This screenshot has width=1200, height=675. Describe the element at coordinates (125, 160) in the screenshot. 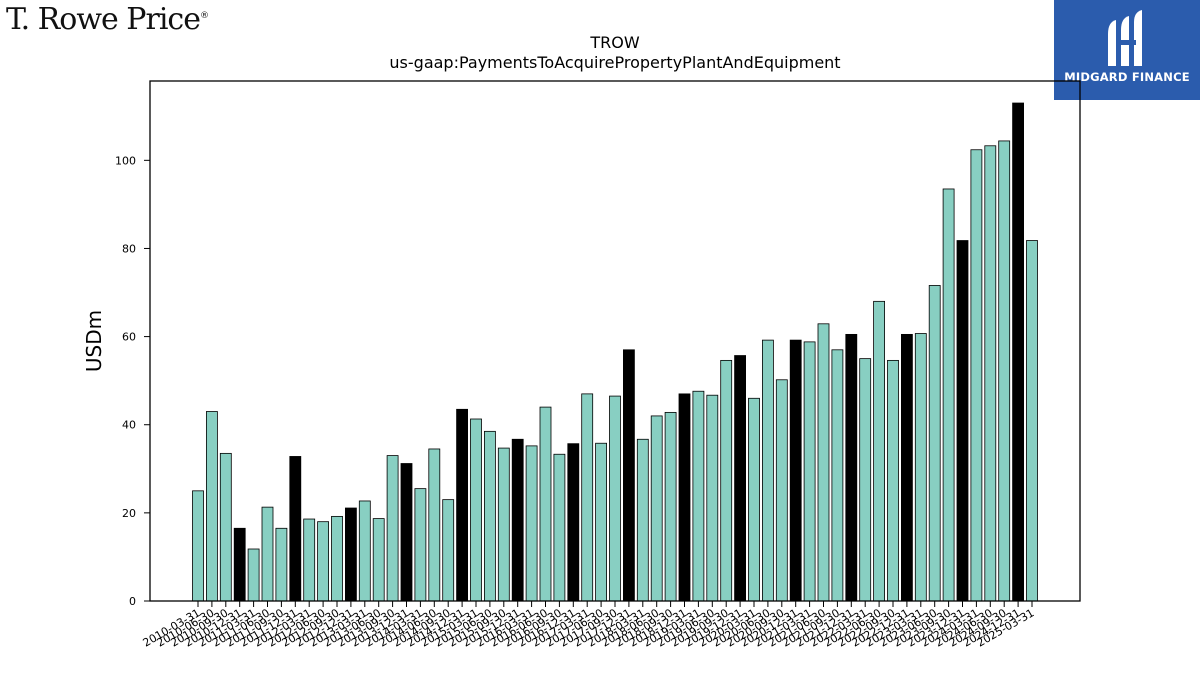

I see `y-tick-label-100: 100` at that location.